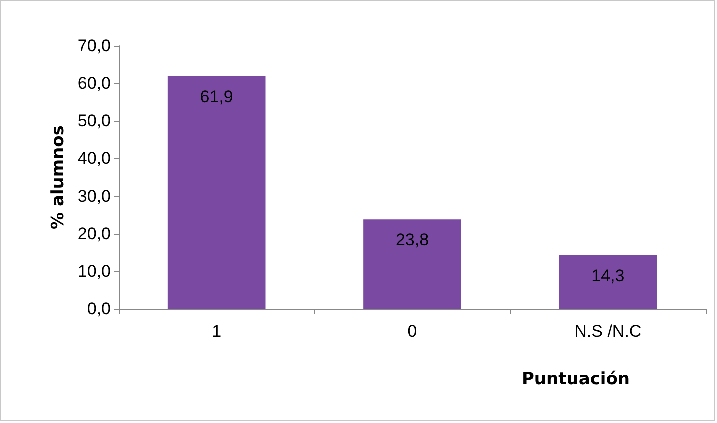  I want to click on x-tick-label: N.S /N.C, so click(608, 331).